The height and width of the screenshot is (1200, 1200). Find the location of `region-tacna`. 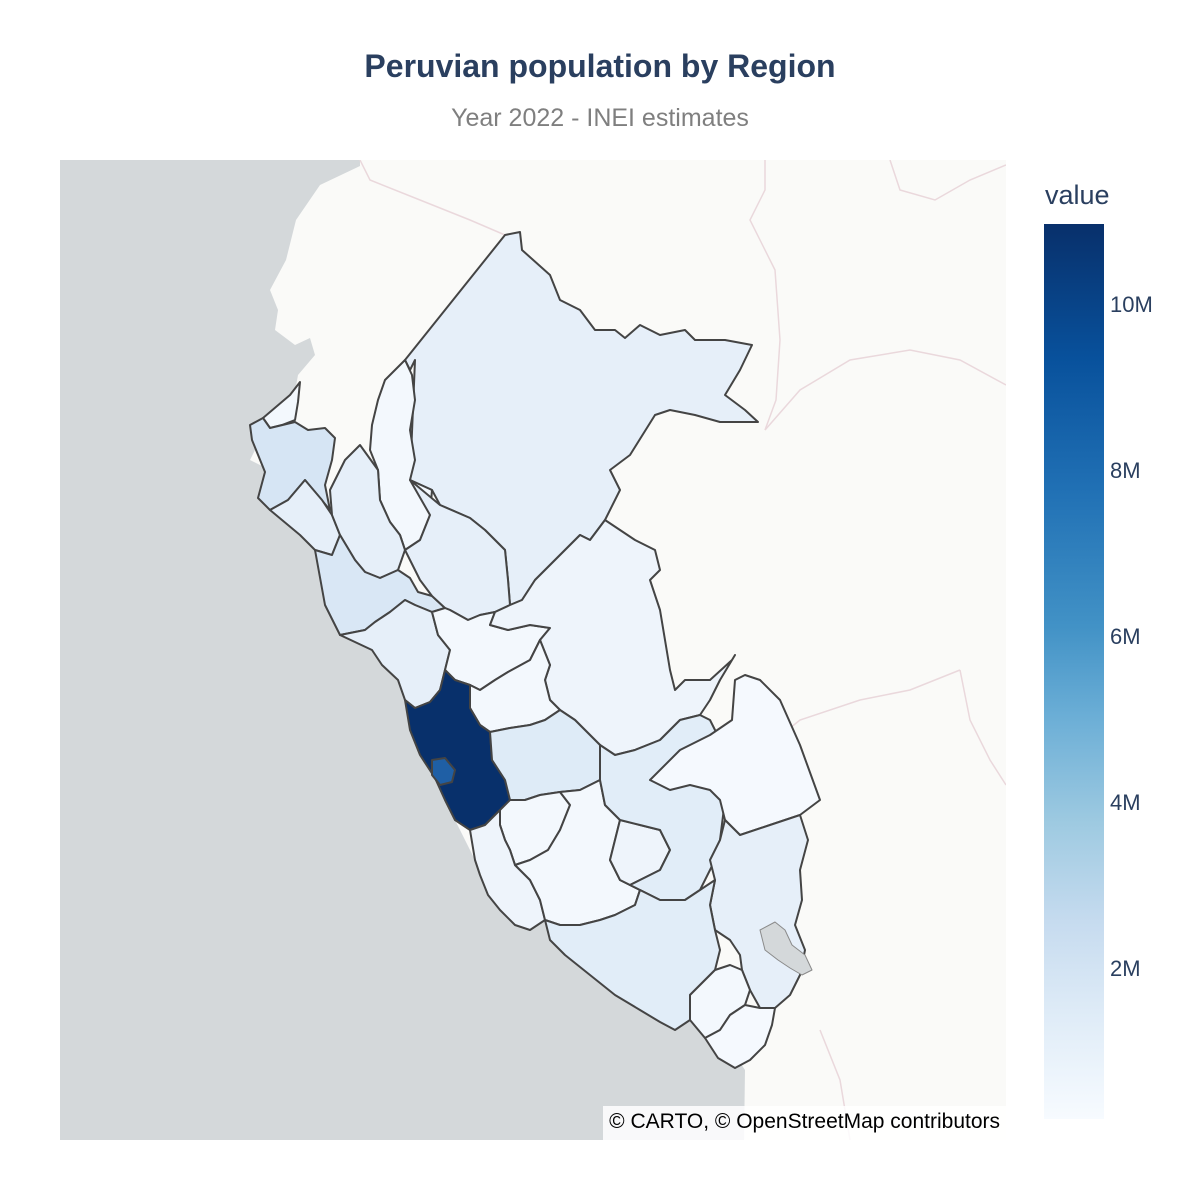

region-tacna is located at coordinates (740, 1036).